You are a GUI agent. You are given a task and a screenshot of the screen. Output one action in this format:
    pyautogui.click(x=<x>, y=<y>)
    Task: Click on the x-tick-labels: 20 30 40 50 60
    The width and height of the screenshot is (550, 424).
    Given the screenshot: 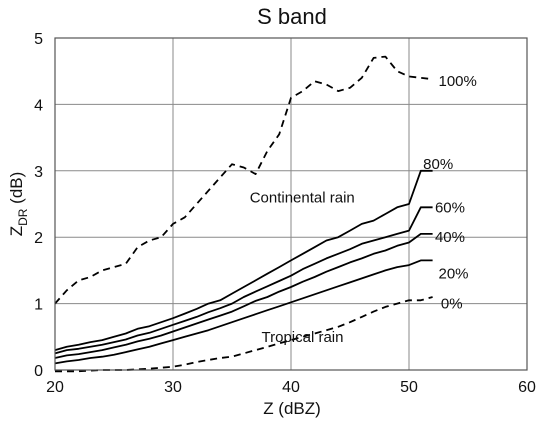 What is the action you would take?
    pyautogui.click(x=291, y=387)
    